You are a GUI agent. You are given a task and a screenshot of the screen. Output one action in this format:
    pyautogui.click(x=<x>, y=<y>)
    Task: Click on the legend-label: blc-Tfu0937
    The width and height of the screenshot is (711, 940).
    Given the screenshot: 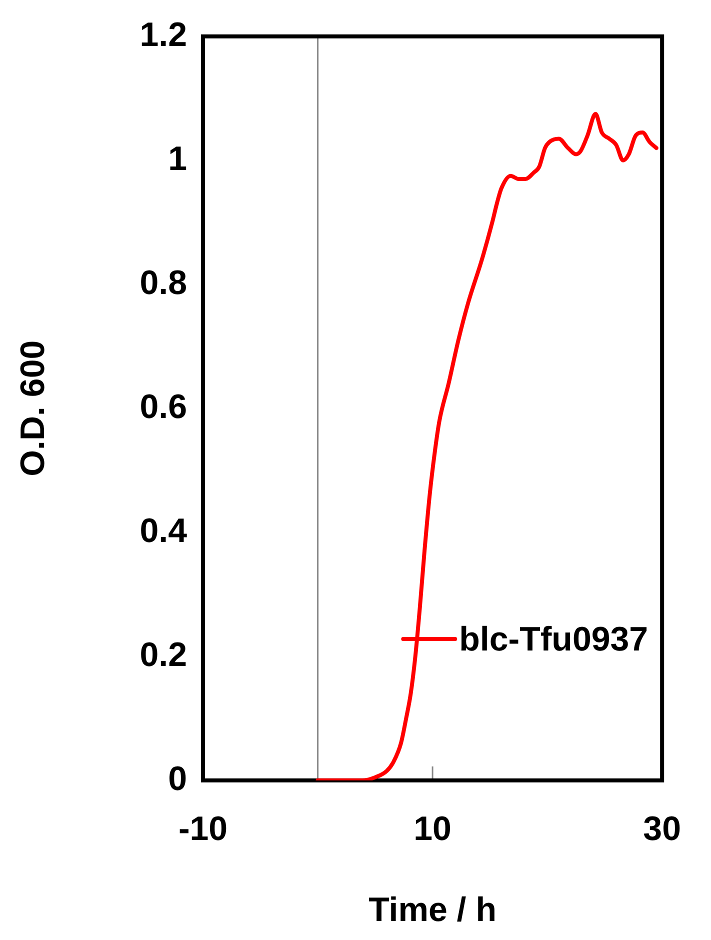 What is the action you would take?
    pyautogui.click(x=553, y=639)
    